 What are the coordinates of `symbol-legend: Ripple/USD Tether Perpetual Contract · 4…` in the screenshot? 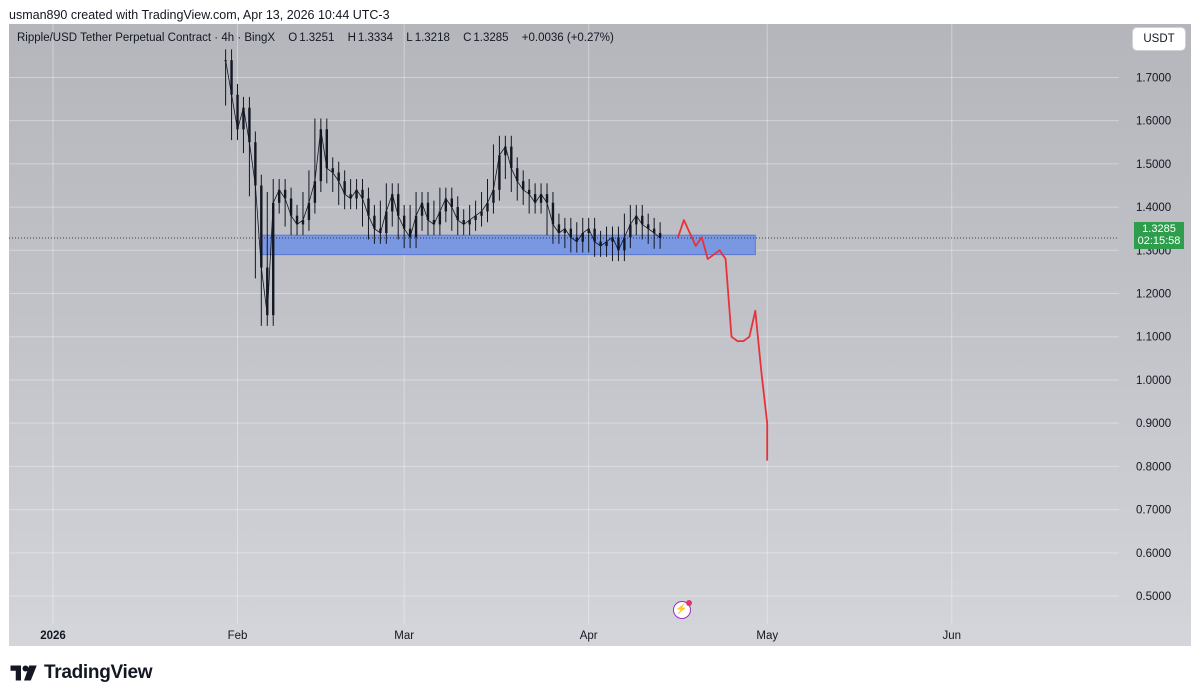 It's located at (316, 38).